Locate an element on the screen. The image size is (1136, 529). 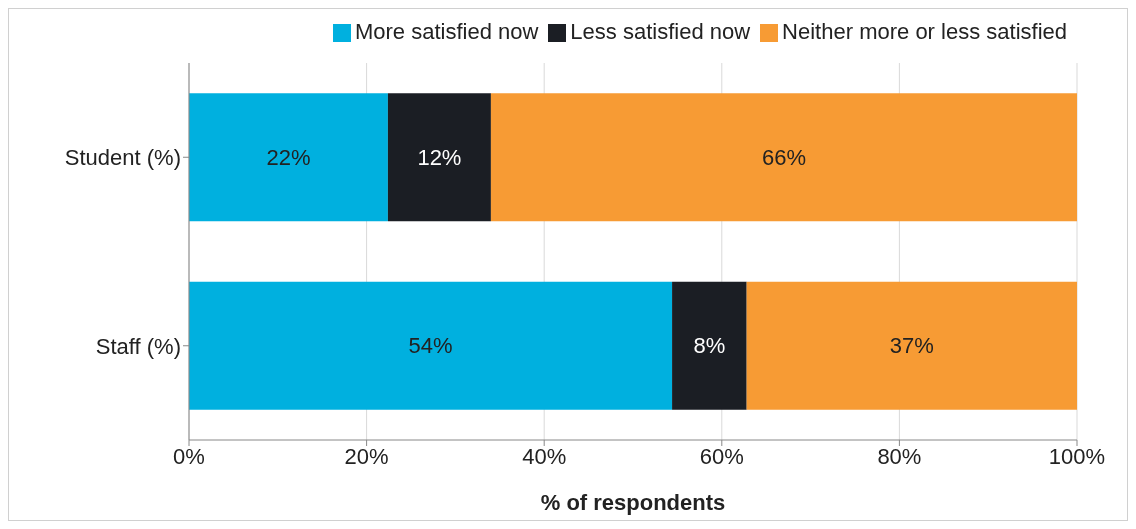
data-label: 54% is located at coordinates (430, 346).